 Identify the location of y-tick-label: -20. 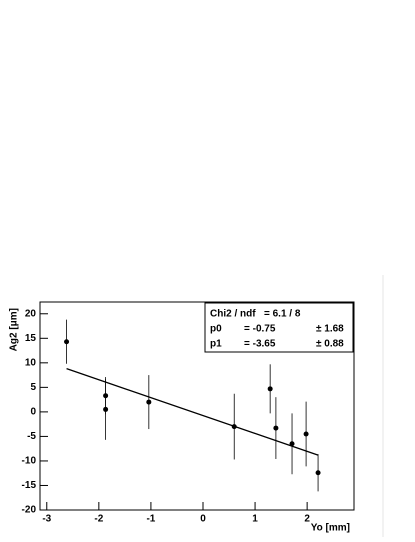
(29, 510).